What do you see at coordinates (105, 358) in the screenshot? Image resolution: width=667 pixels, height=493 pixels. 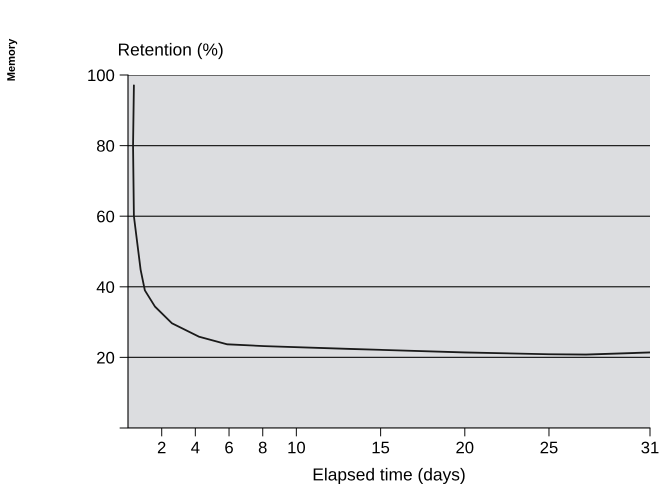 I see `y-tick-label: 20` at bounding box center [105, 358].